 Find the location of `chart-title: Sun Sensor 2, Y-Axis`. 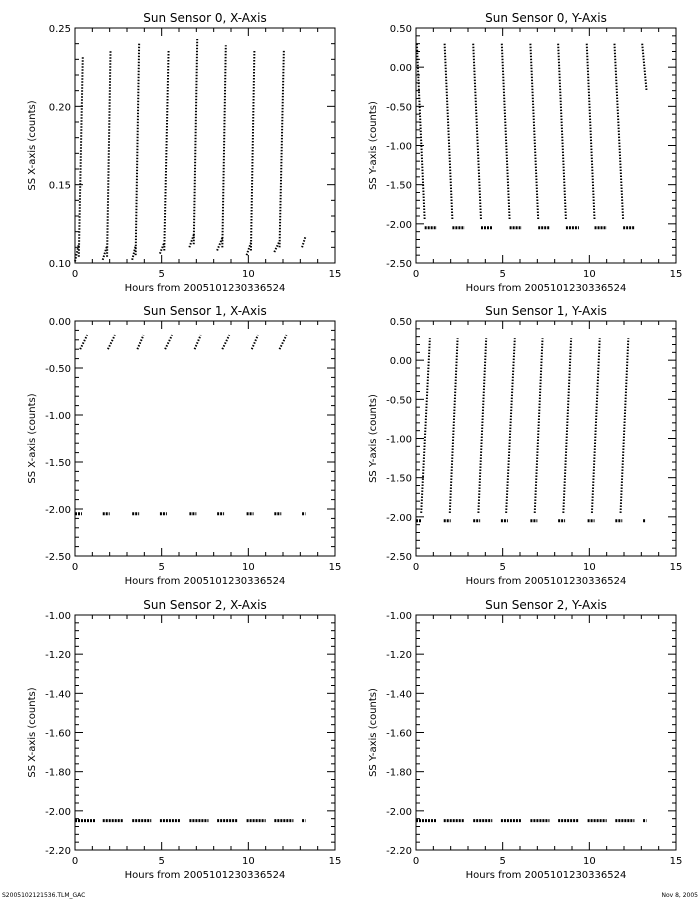

chart-title: Sun Sensor 2, Y-Axis is located at coordinates (546, 605).